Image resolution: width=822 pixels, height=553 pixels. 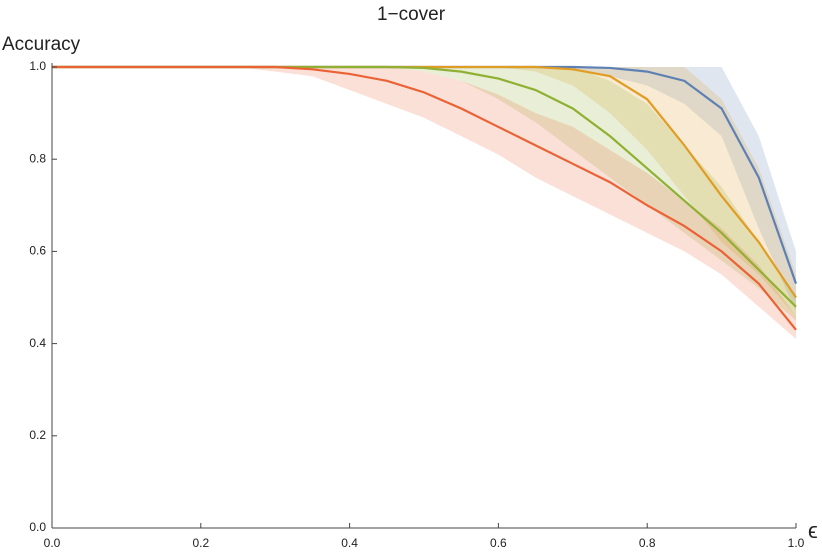 What do you see at coordinates (52, 543) in the screenshot?
I see `x-tick-label: 0.0` at bounding box center [52, 543].